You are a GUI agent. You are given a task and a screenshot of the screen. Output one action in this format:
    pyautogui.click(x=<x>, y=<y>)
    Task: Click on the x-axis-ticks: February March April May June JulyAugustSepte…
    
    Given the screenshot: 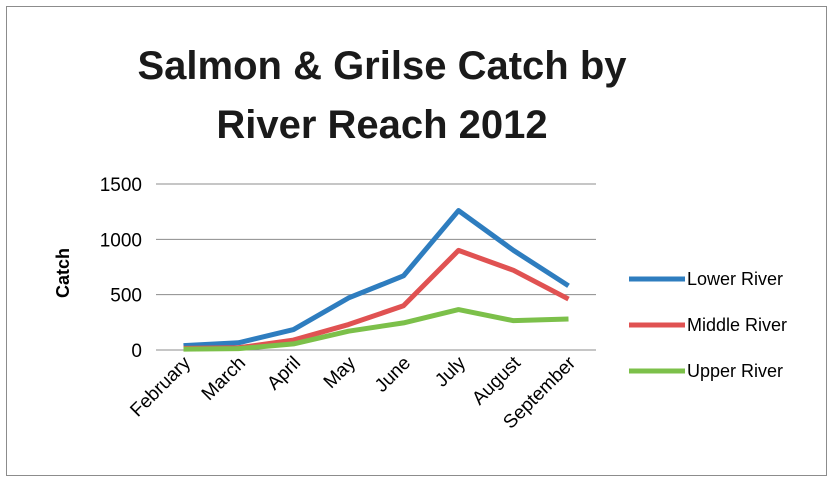 What is the action you would take?
    pyautogui.click(x=353, y=392)
    